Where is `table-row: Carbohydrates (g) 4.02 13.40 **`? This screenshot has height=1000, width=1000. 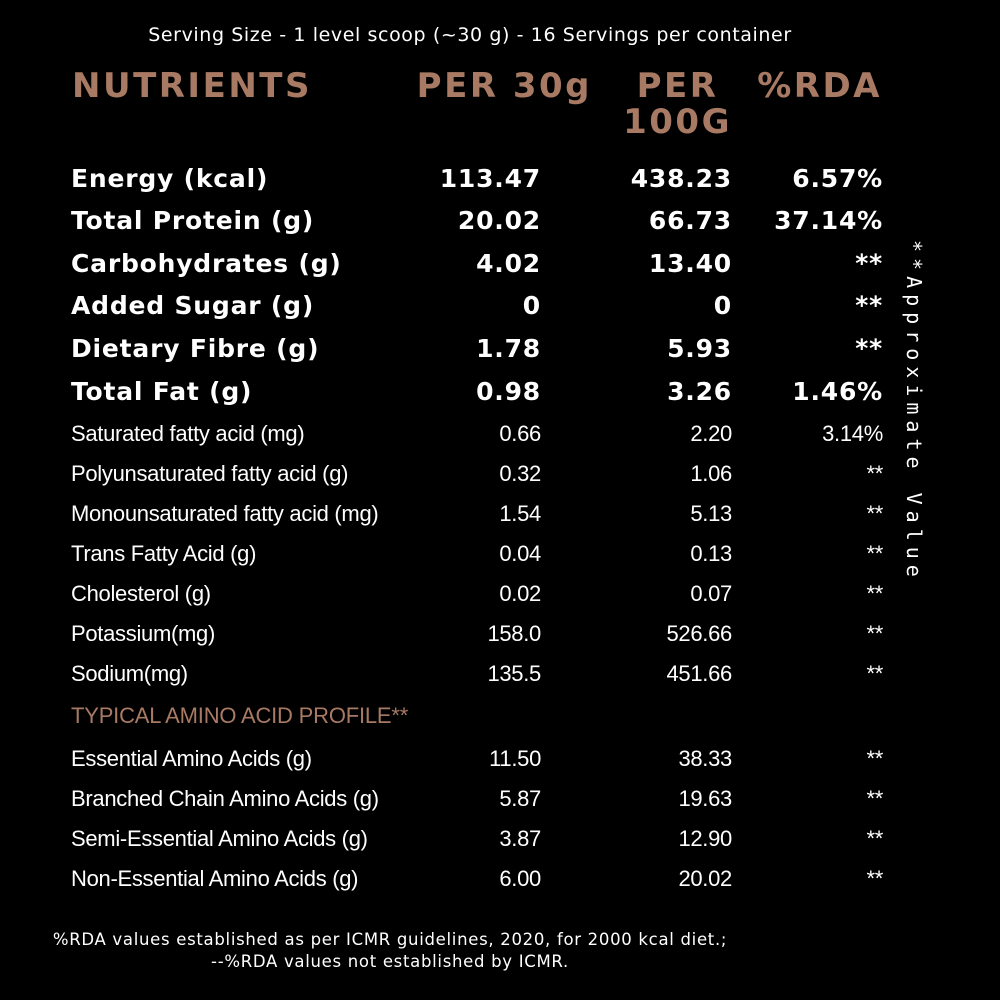
table-row: Carbohydrates (g) 4.02 13.40 ** is located at coordinates (500, 269).